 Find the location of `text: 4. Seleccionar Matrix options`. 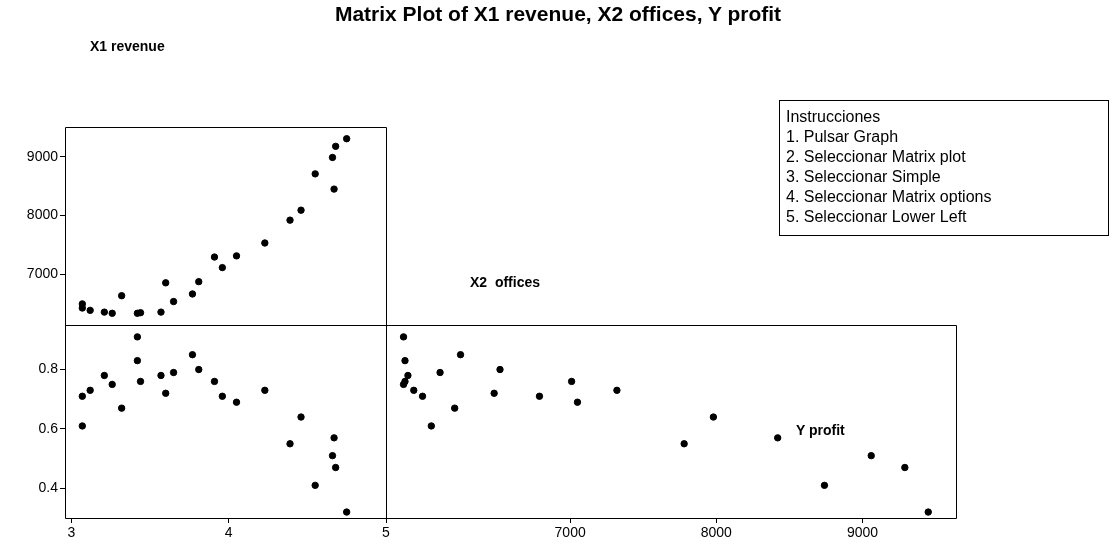

text: 4. Seleccionar Matrix options is located at coordinates (889, 197).